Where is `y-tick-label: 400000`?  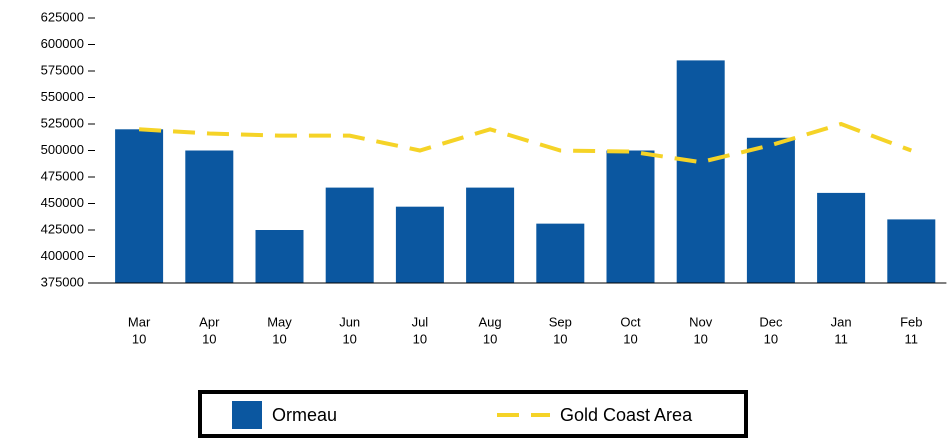 y-tick-label: 400000 is located at coordinates (62, 255).